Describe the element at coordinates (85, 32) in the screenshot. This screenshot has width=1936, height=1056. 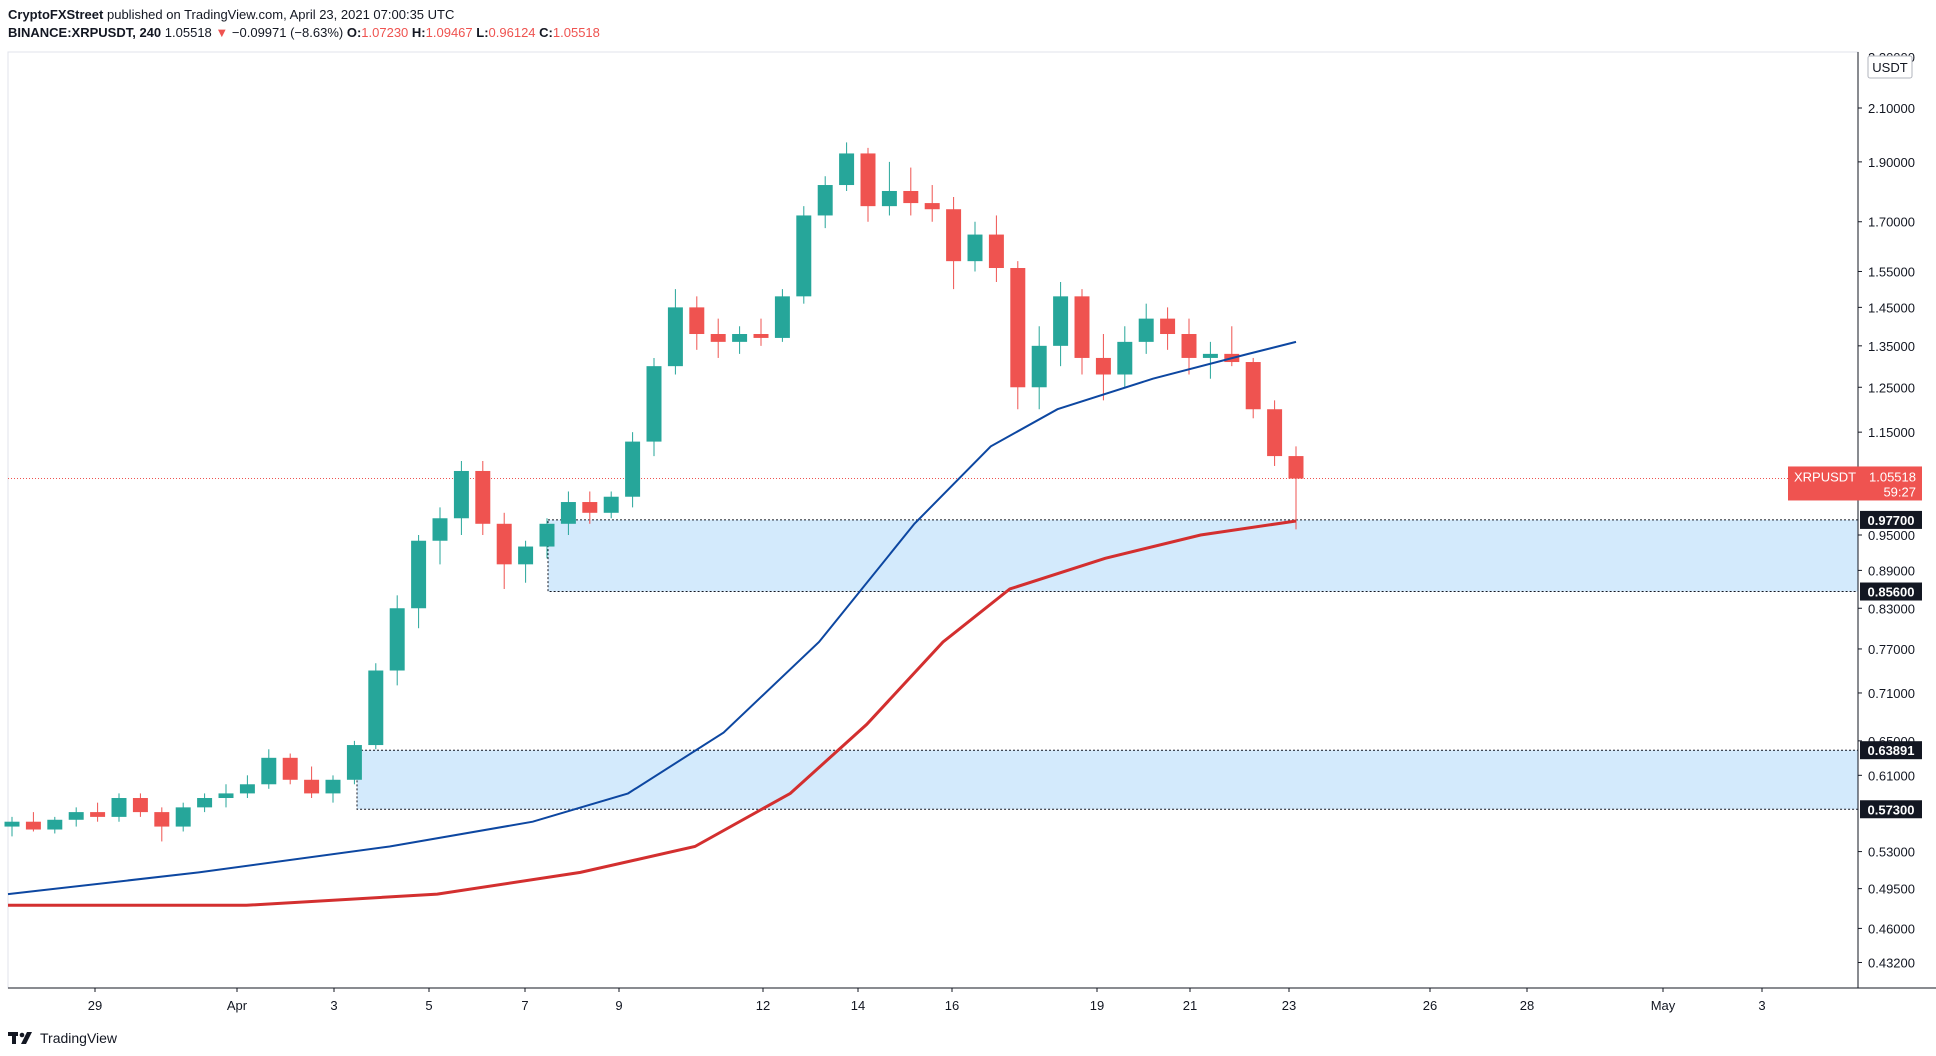
I see `symbol-text: BINANCE:XRPUSDT, 240` at that location.